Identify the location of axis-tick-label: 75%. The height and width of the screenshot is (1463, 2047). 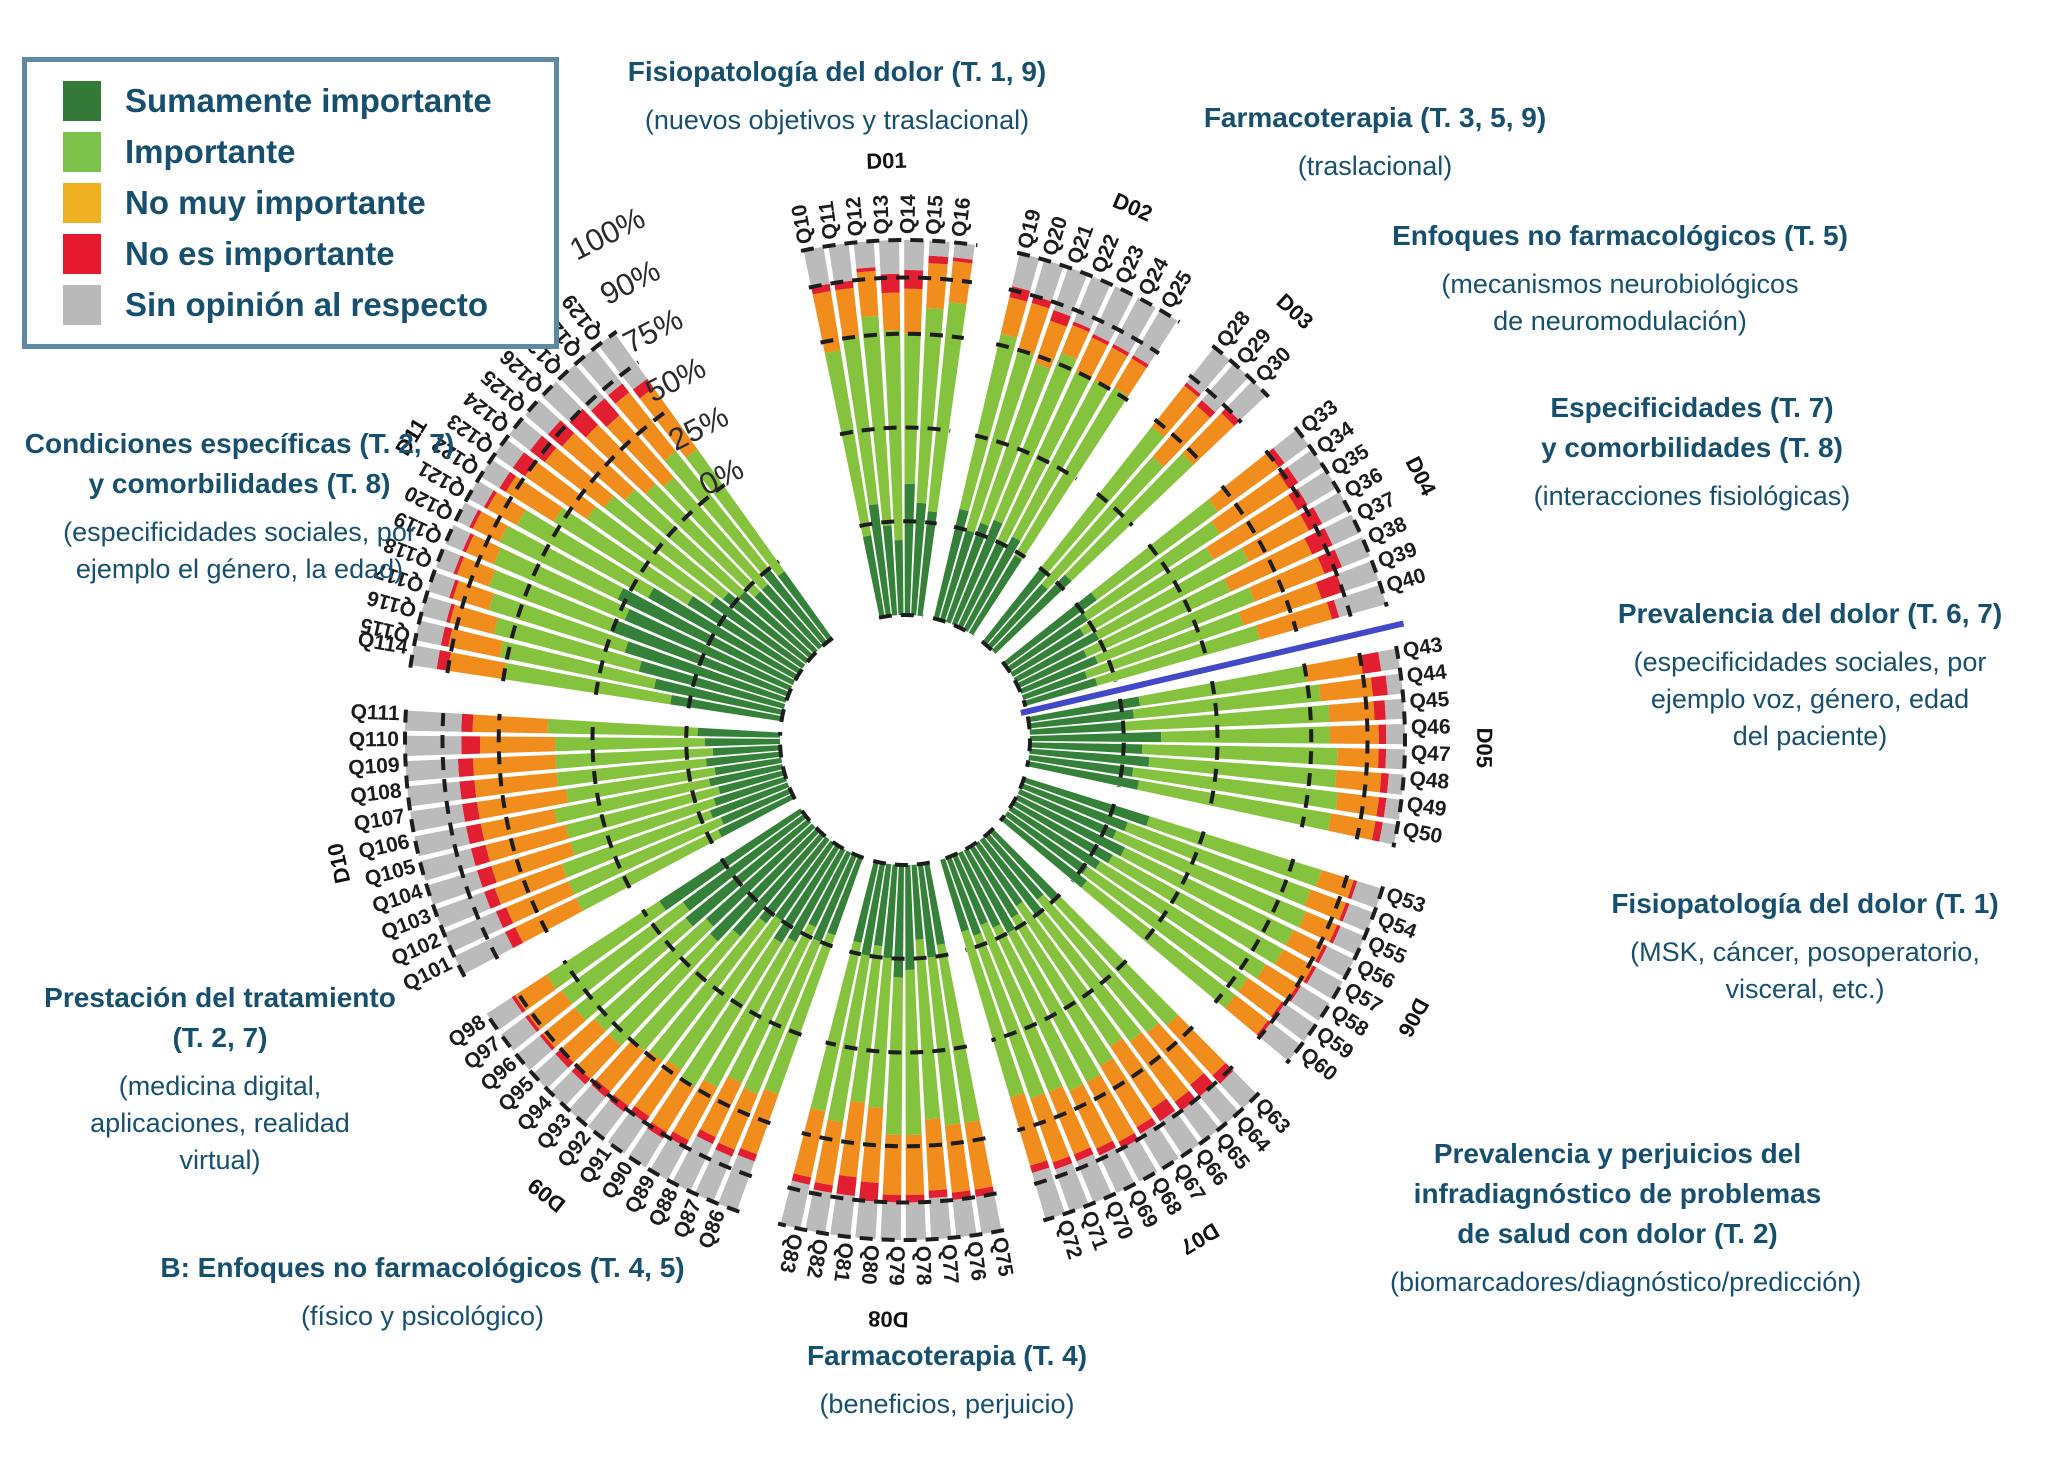
(652, 330).